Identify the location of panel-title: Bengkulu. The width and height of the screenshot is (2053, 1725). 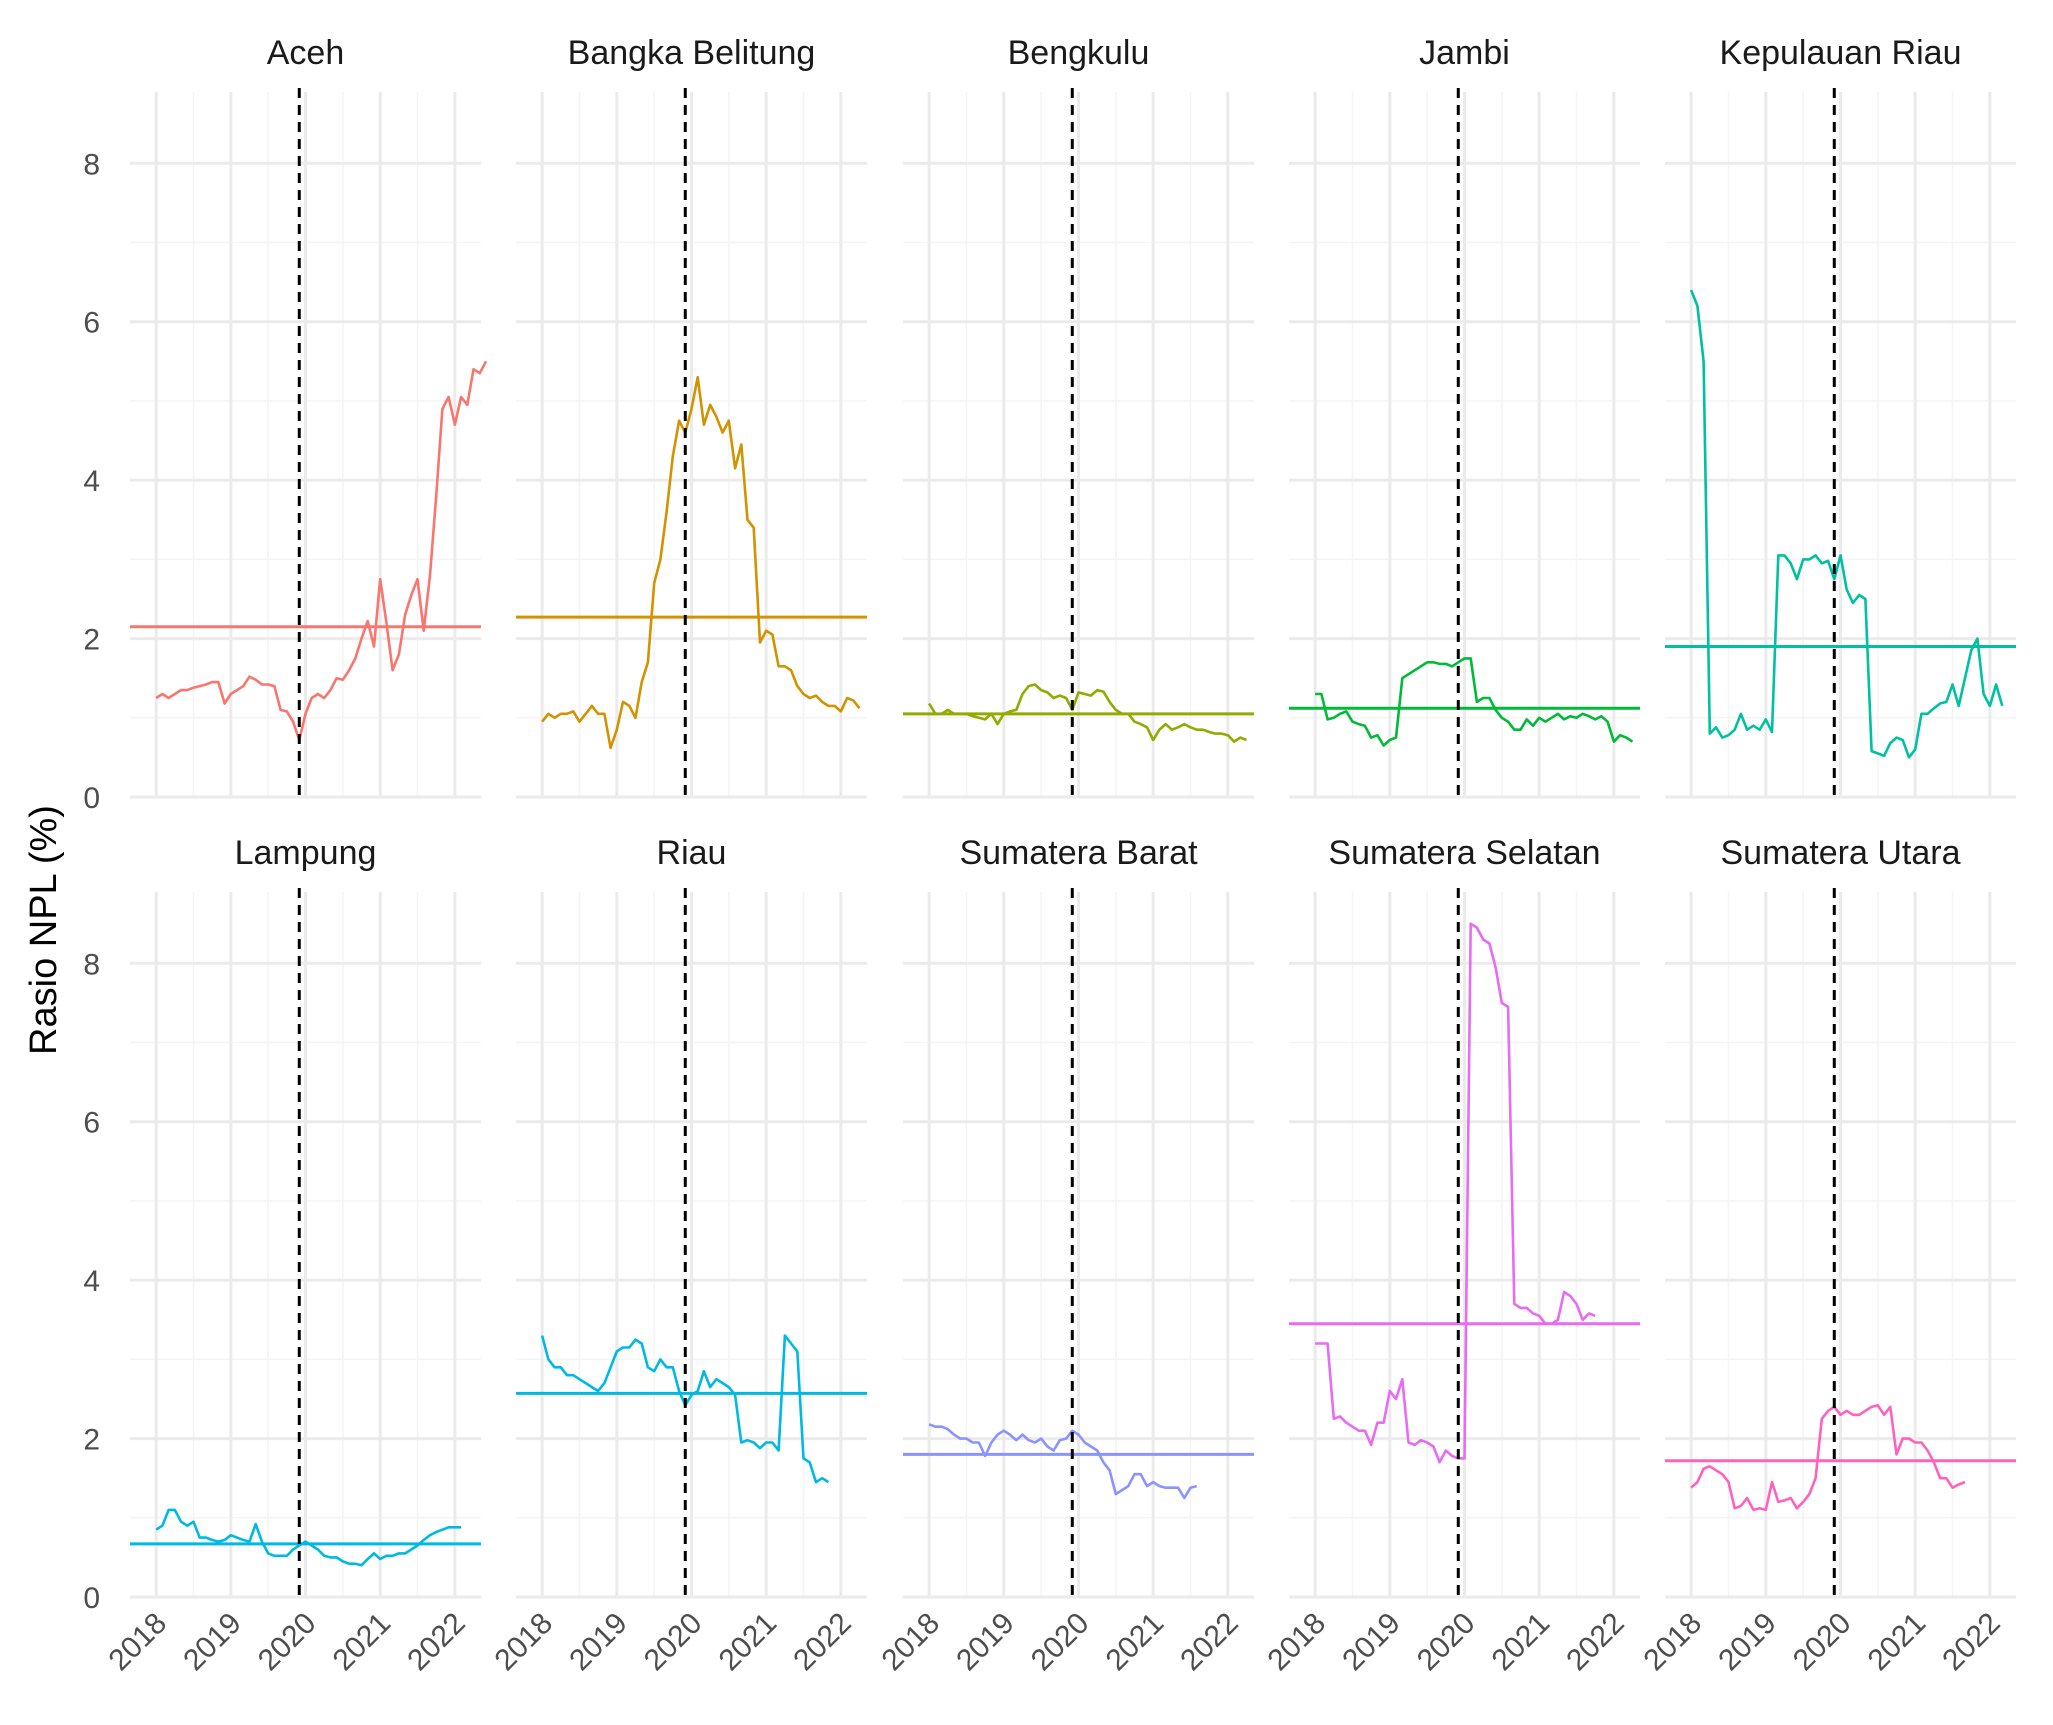
(1079, 53).